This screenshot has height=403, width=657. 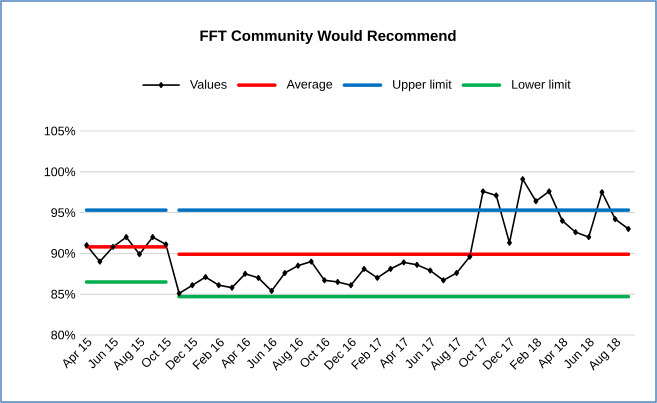 I want to click on legend-label: Values, so click(x=208, y=84).